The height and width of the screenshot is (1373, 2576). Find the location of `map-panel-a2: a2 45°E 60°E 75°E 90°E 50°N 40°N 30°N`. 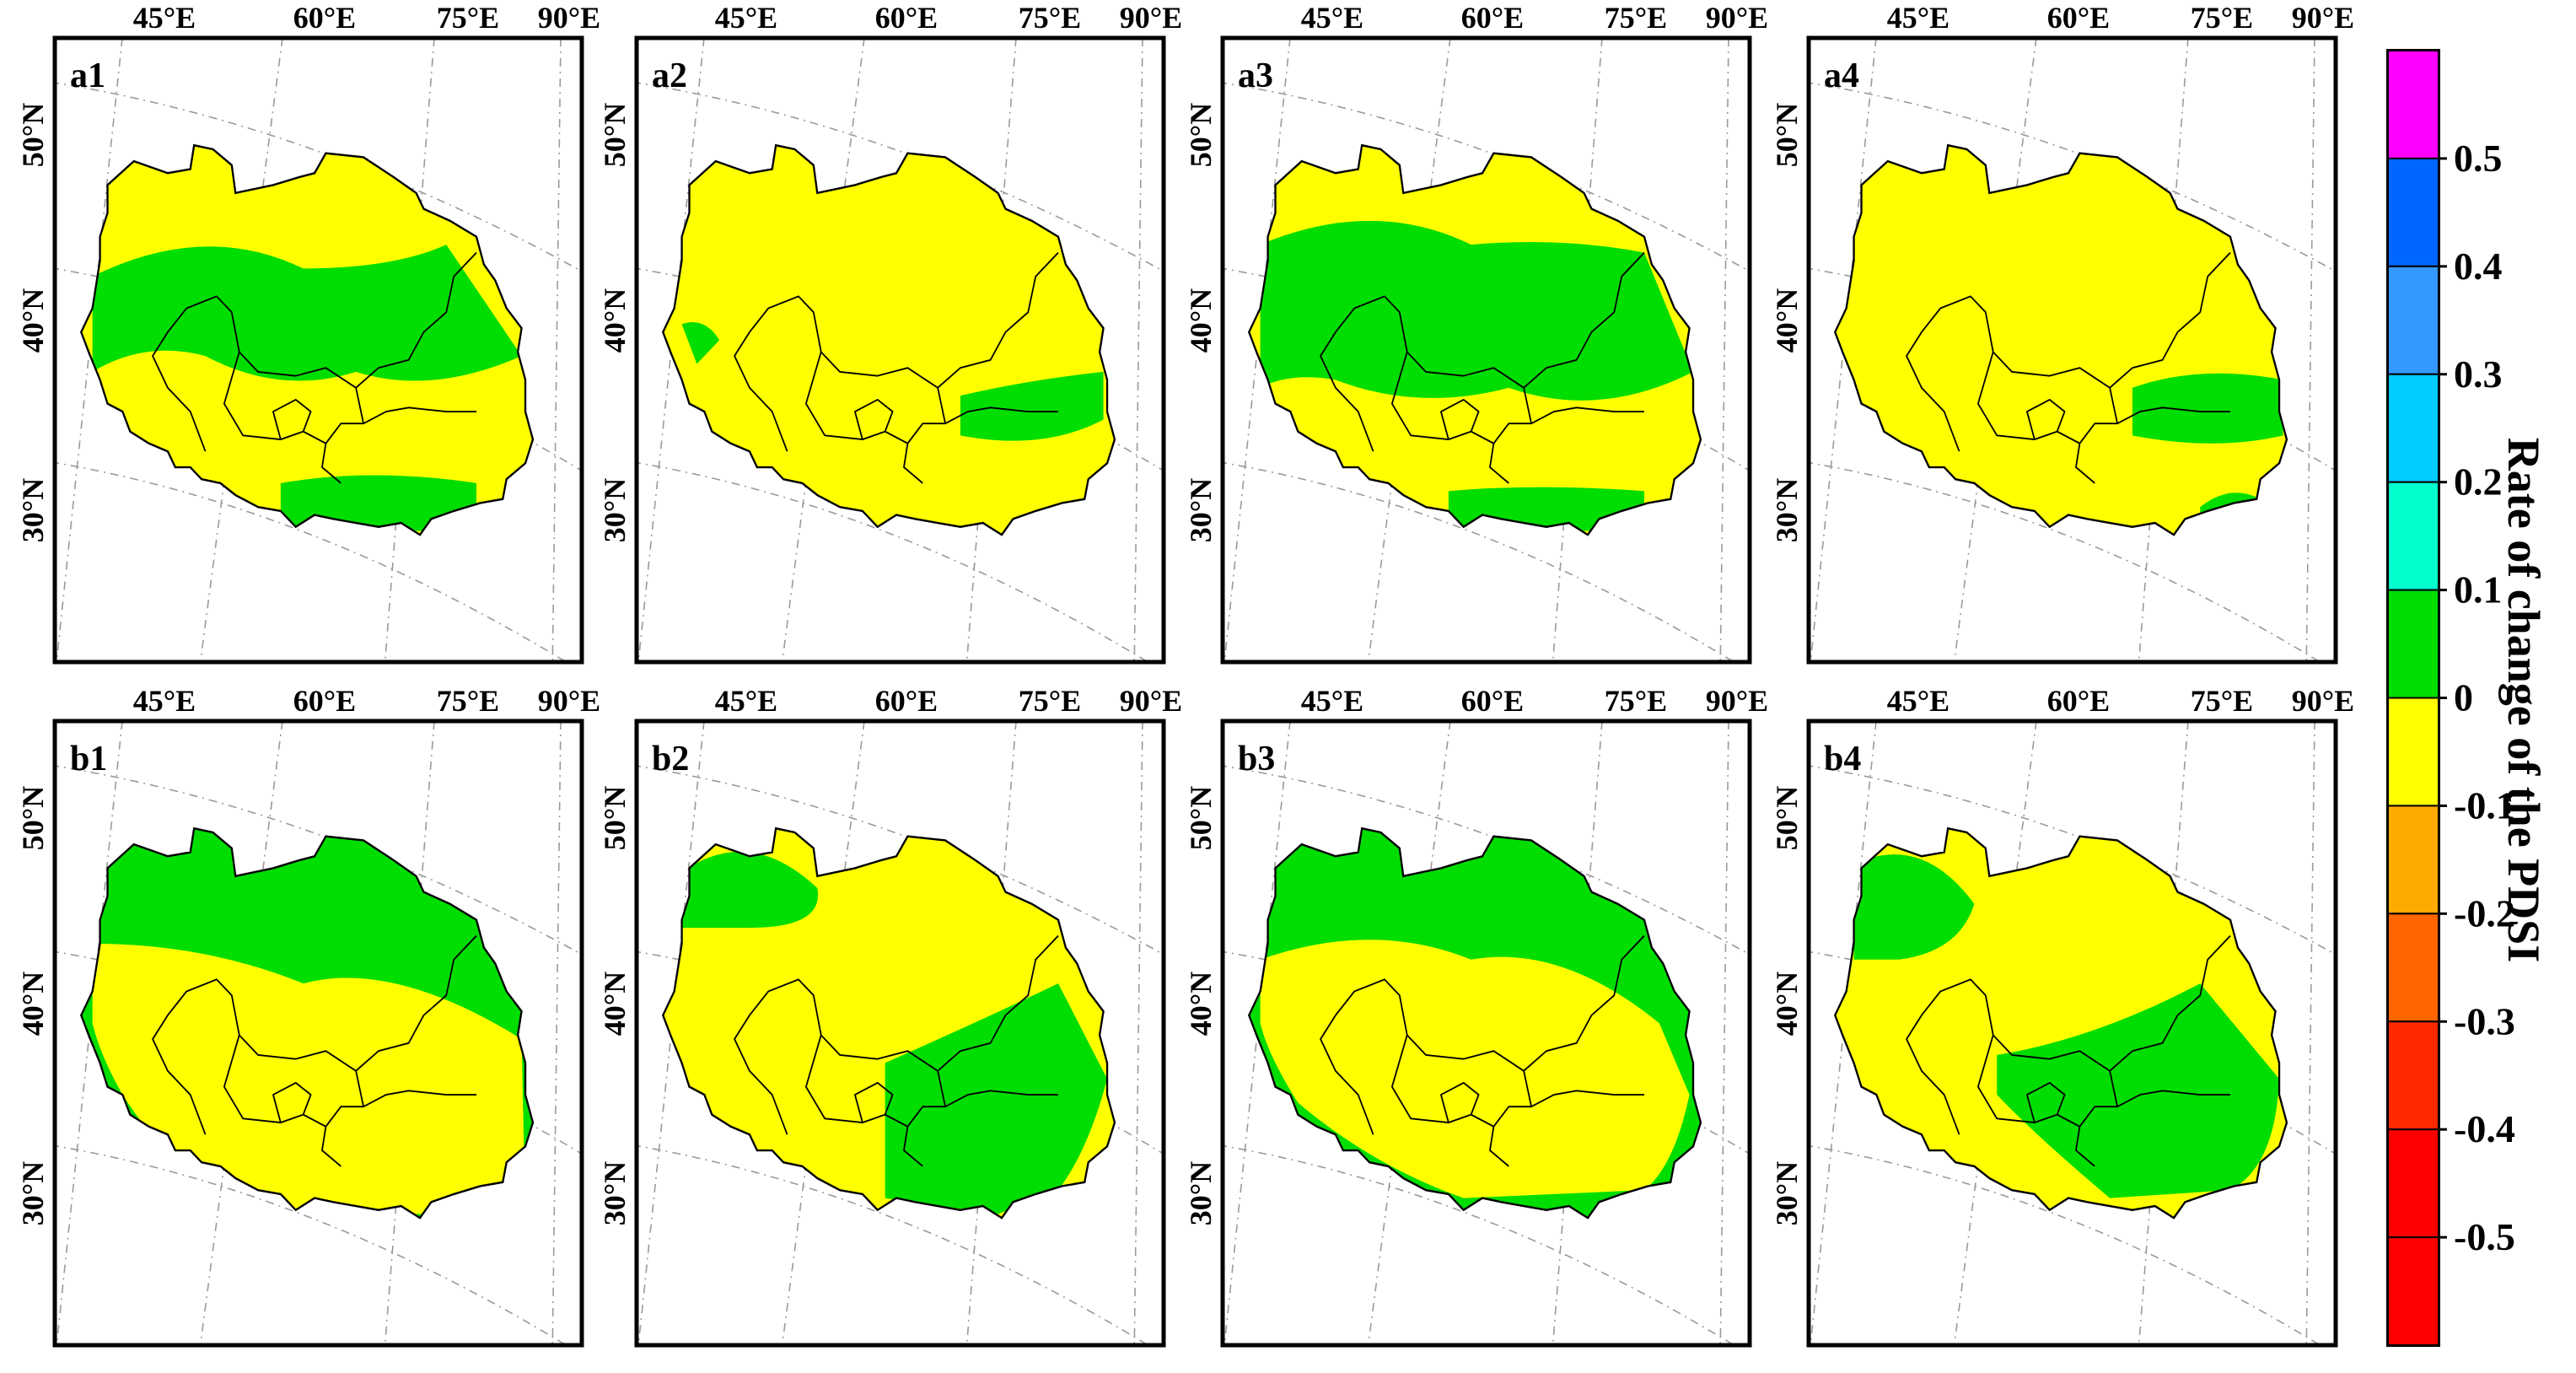

map-panel-a2: a2 45°E 60°E 75°E 90°E 50°N 40°N 30°N is located at coordinates (890, 333).